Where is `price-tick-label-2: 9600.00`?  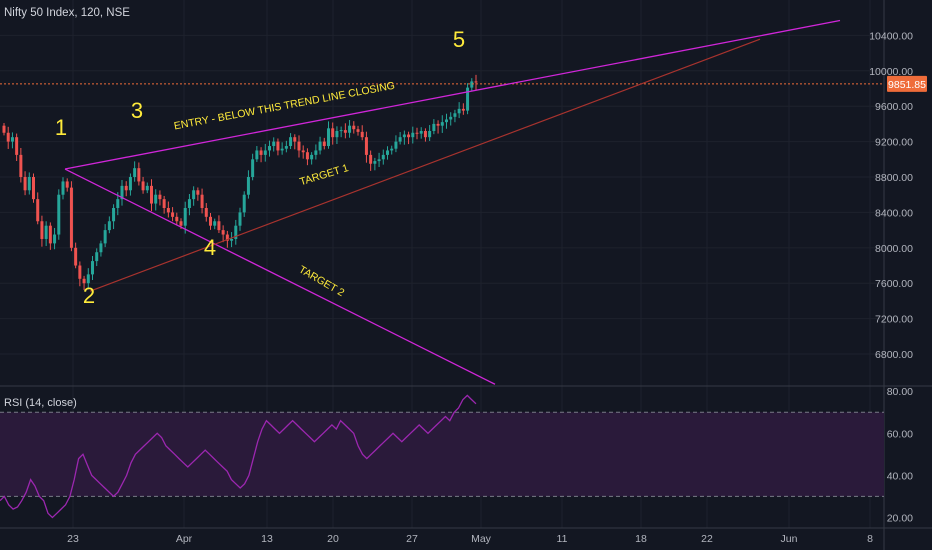
price-tick-label-2: 9600.00 is located at coordinates (894, 107).